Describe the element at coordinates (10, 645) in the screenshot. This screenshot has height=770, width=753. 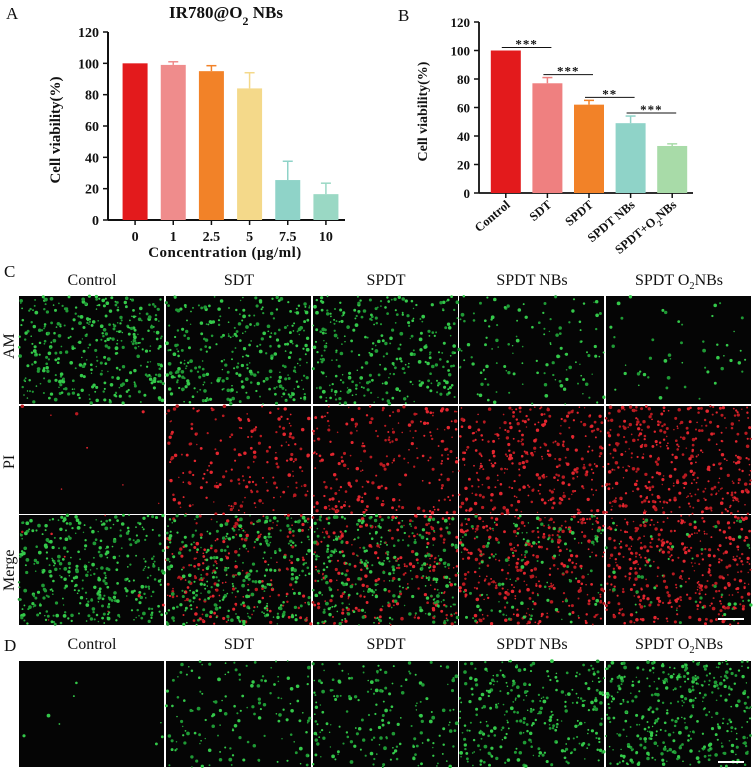
I see `panel-label-d: D` at that location.